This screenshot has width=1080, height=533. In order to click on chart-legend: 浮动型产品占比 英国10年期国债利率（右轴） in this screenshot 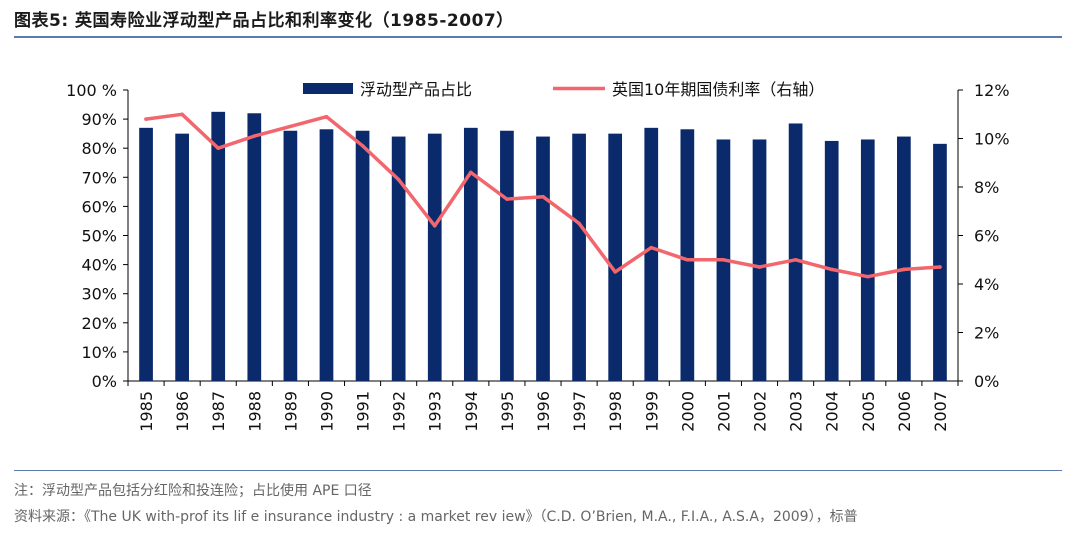, I will do `click(563, 89)`.